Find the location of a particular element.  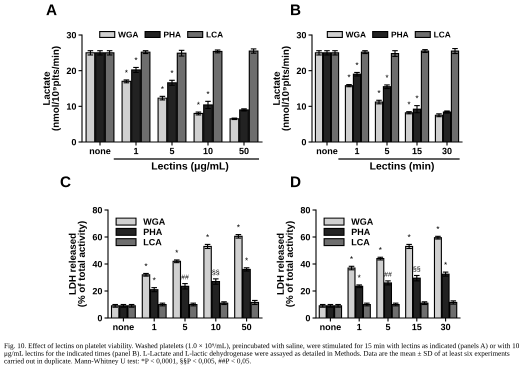

chart-title: B is located at coordinates (295, 10).